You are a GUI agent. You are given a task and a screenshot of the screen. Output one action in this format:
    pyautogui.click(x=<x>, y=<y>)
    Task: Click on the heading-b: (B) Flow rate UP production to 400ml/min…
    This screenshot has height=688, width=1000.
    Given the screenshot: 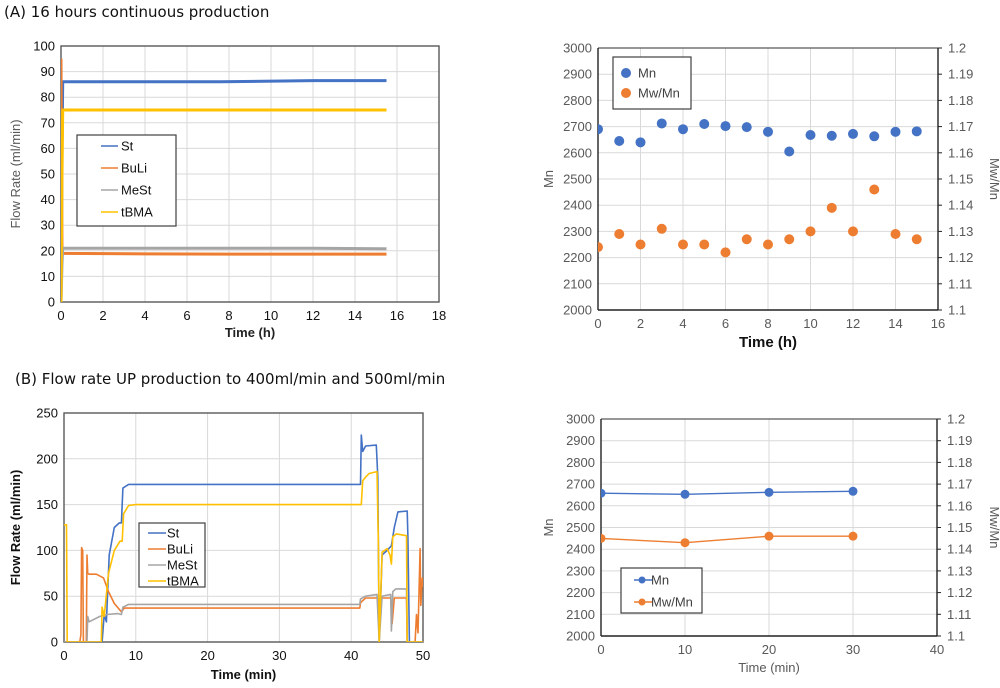 What is the action you would take?
    pyautogui.click(x=230, y=379)
    